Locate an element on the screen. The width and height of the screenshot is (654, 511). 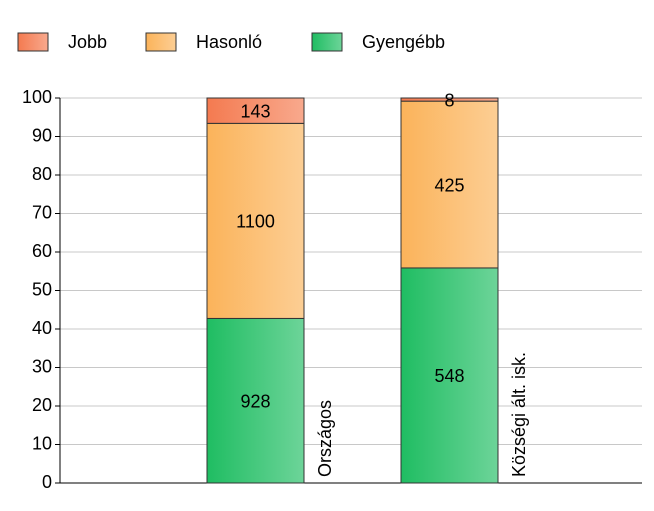
data-label: 1100 is located at coordinates (255, 222).